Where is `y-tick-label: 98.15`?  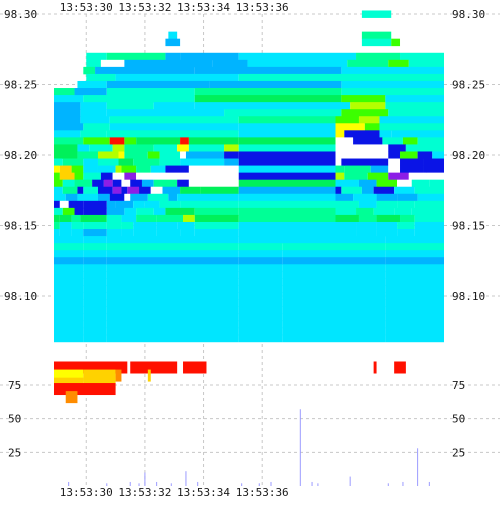 y-tick-label: 98.15 is located at coordinates (468, 226).